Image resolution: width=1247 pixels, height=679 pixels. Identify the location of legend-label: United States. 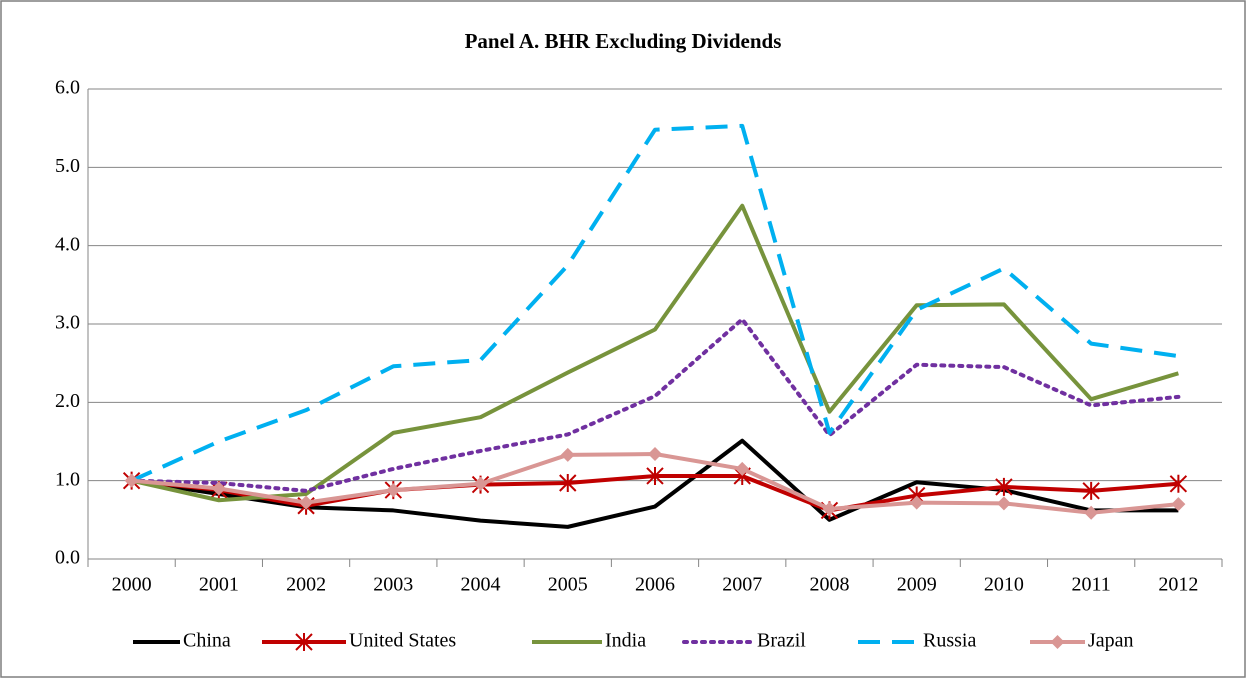
(402, 641).